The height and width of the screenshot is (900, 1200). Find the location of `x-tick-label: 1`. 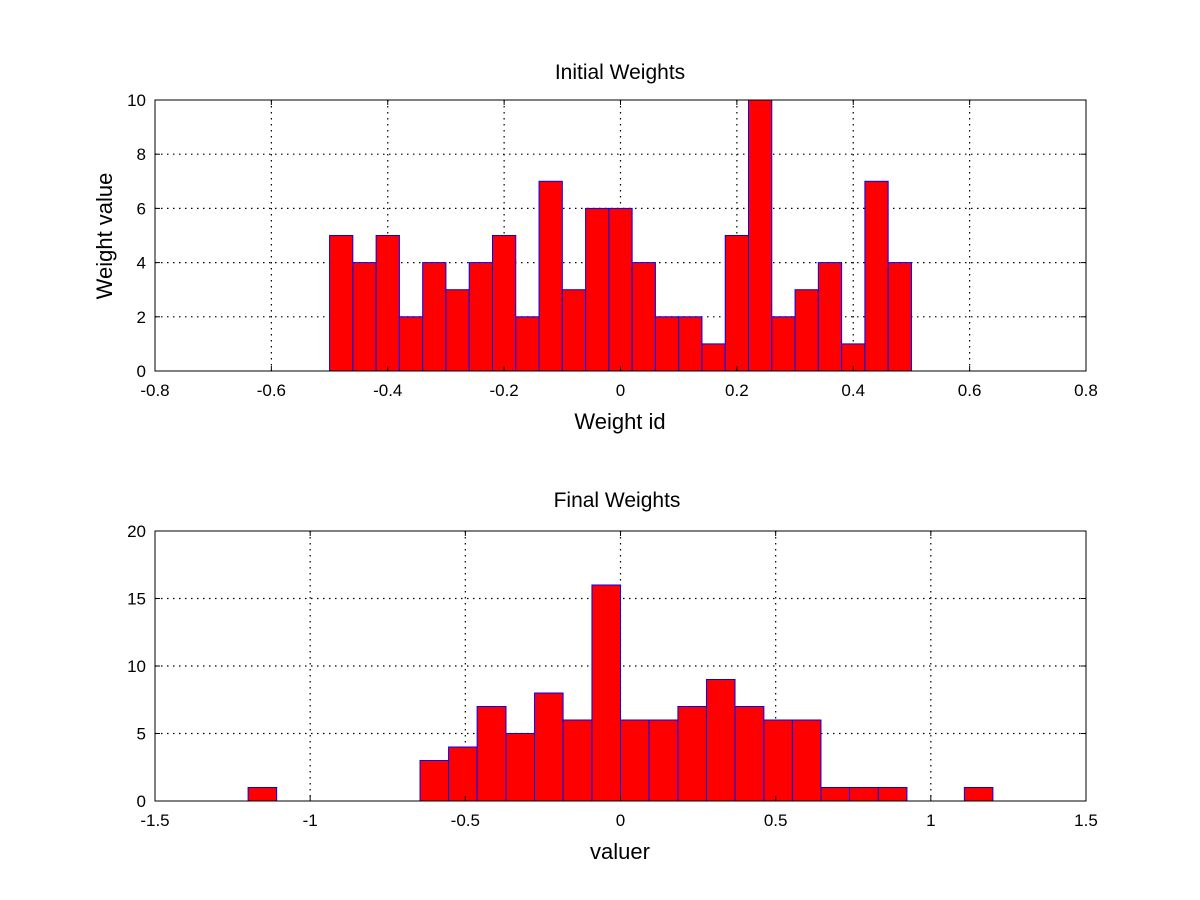

x-tick-label: 1 is located at coordinates (930, 820).